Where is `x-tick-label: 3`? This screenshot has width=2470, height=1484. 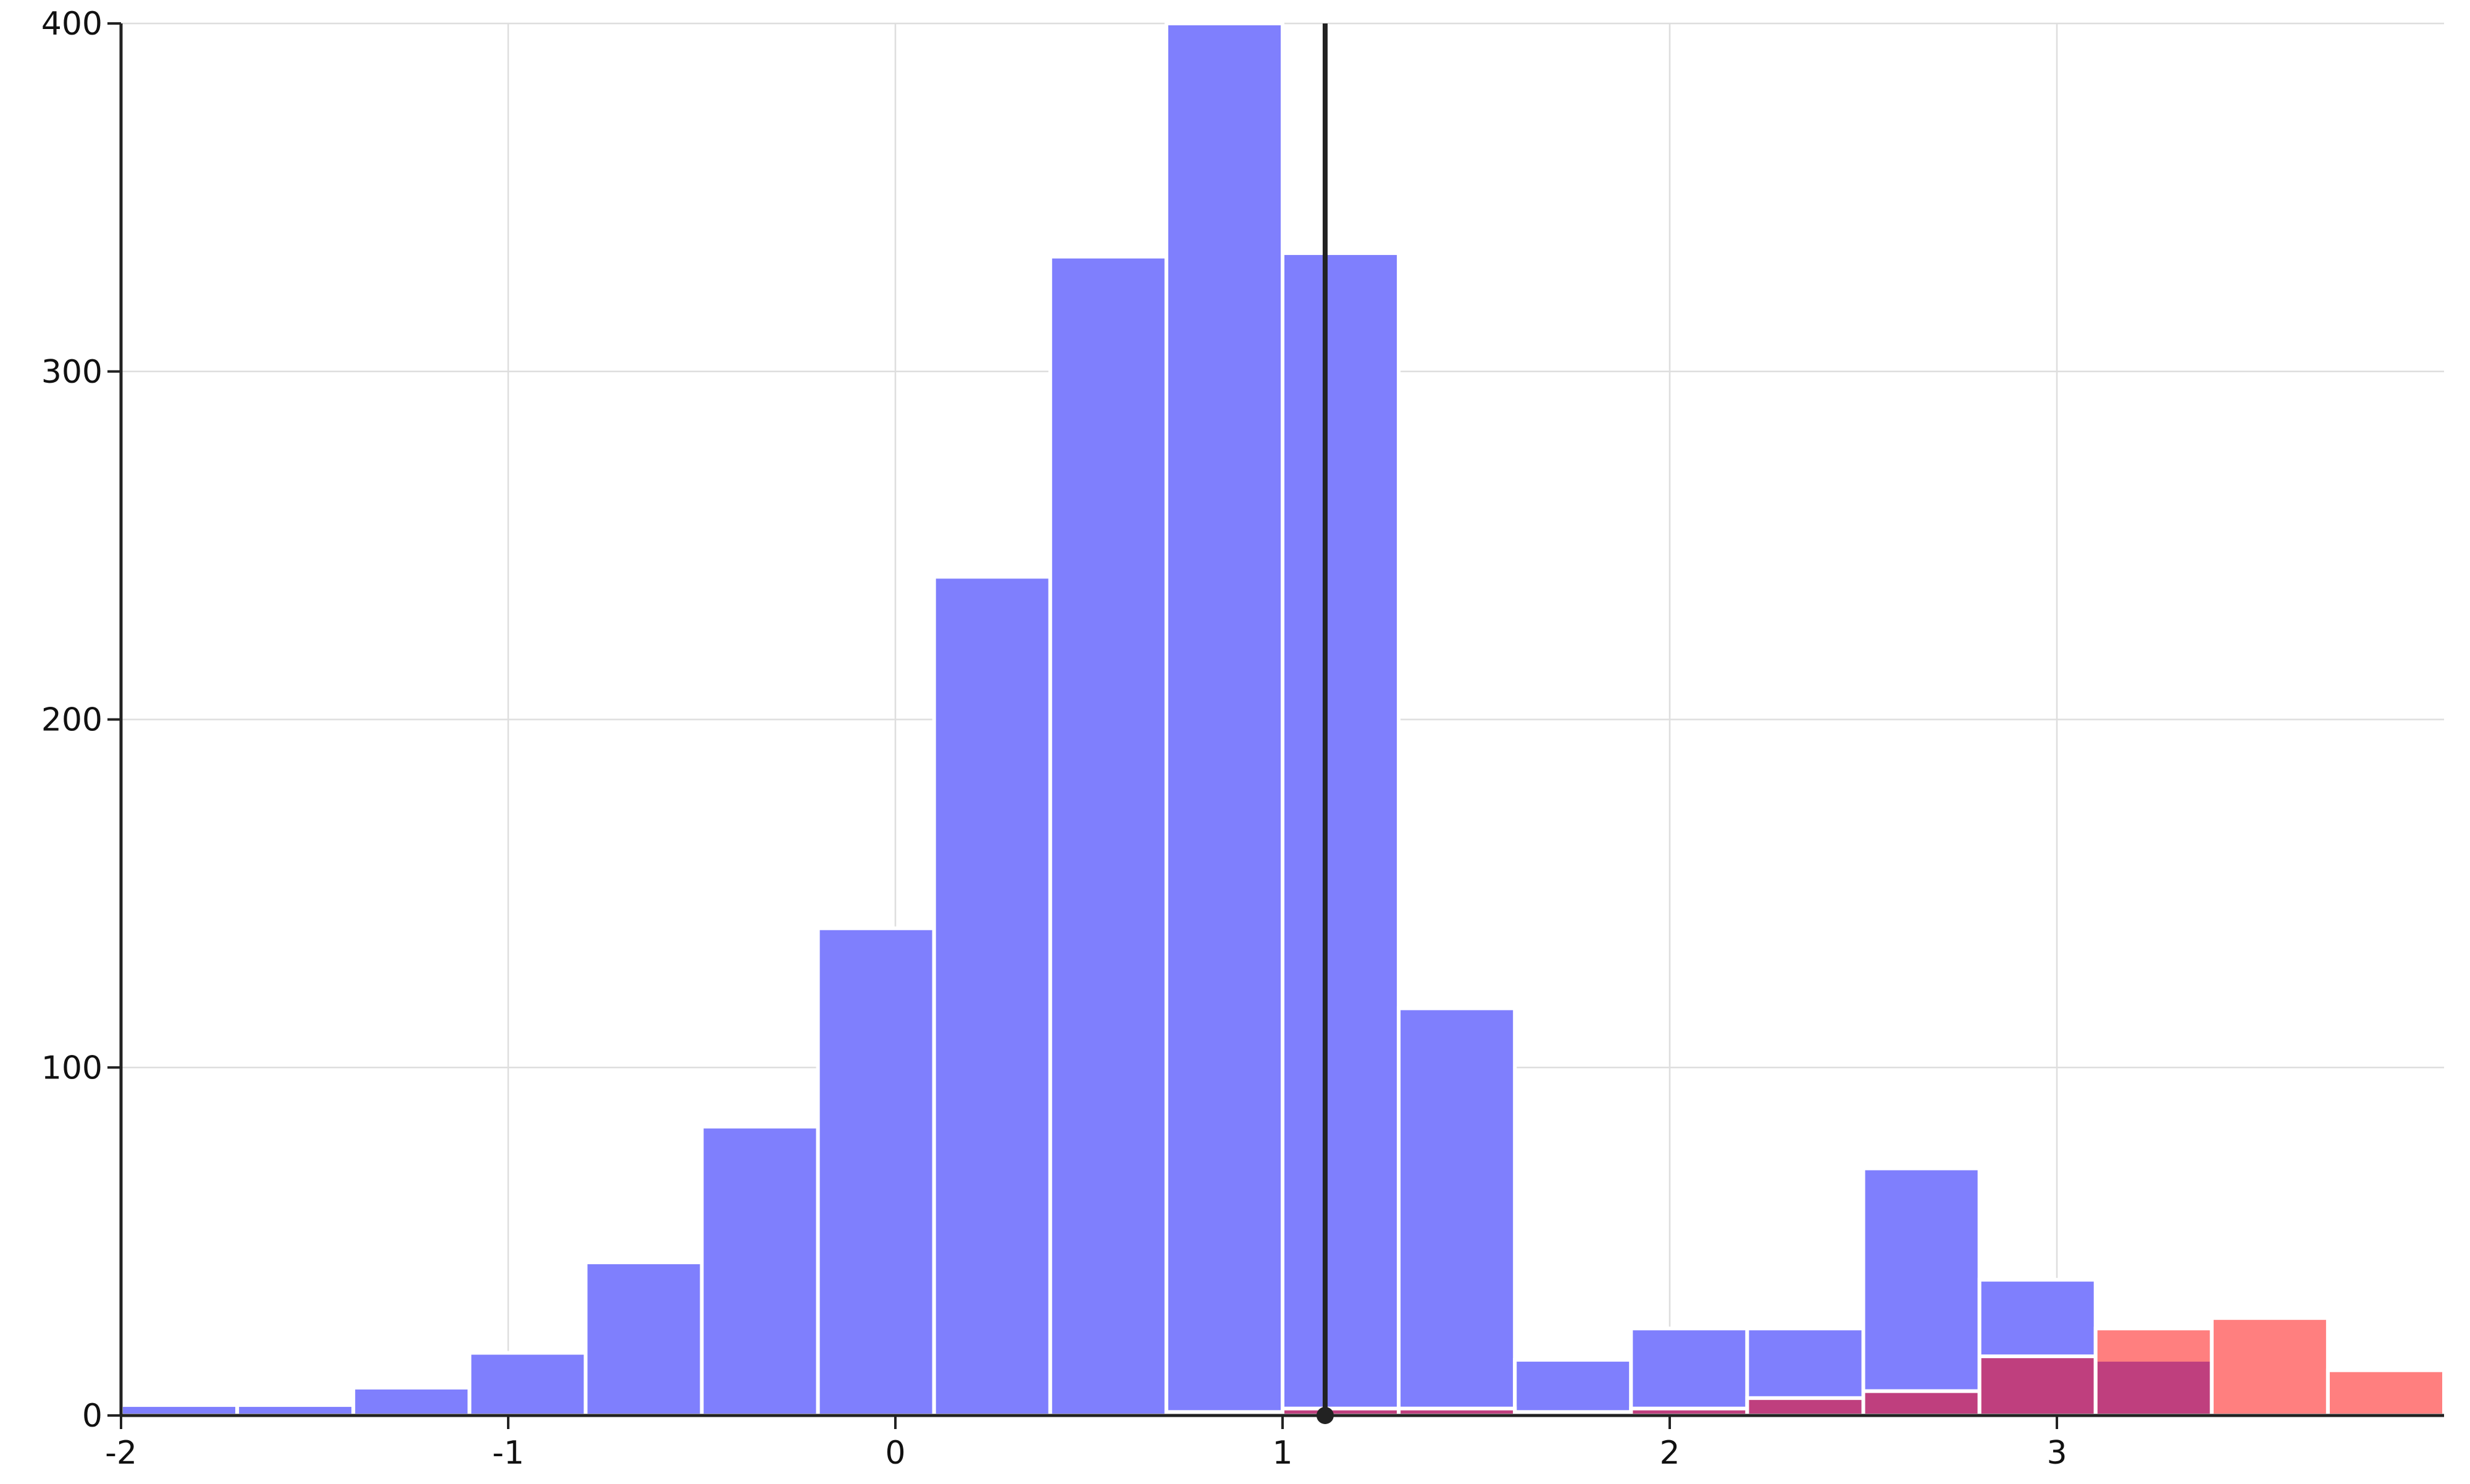
x-tick-label: 3 is located at coordinates (2056, 1453).